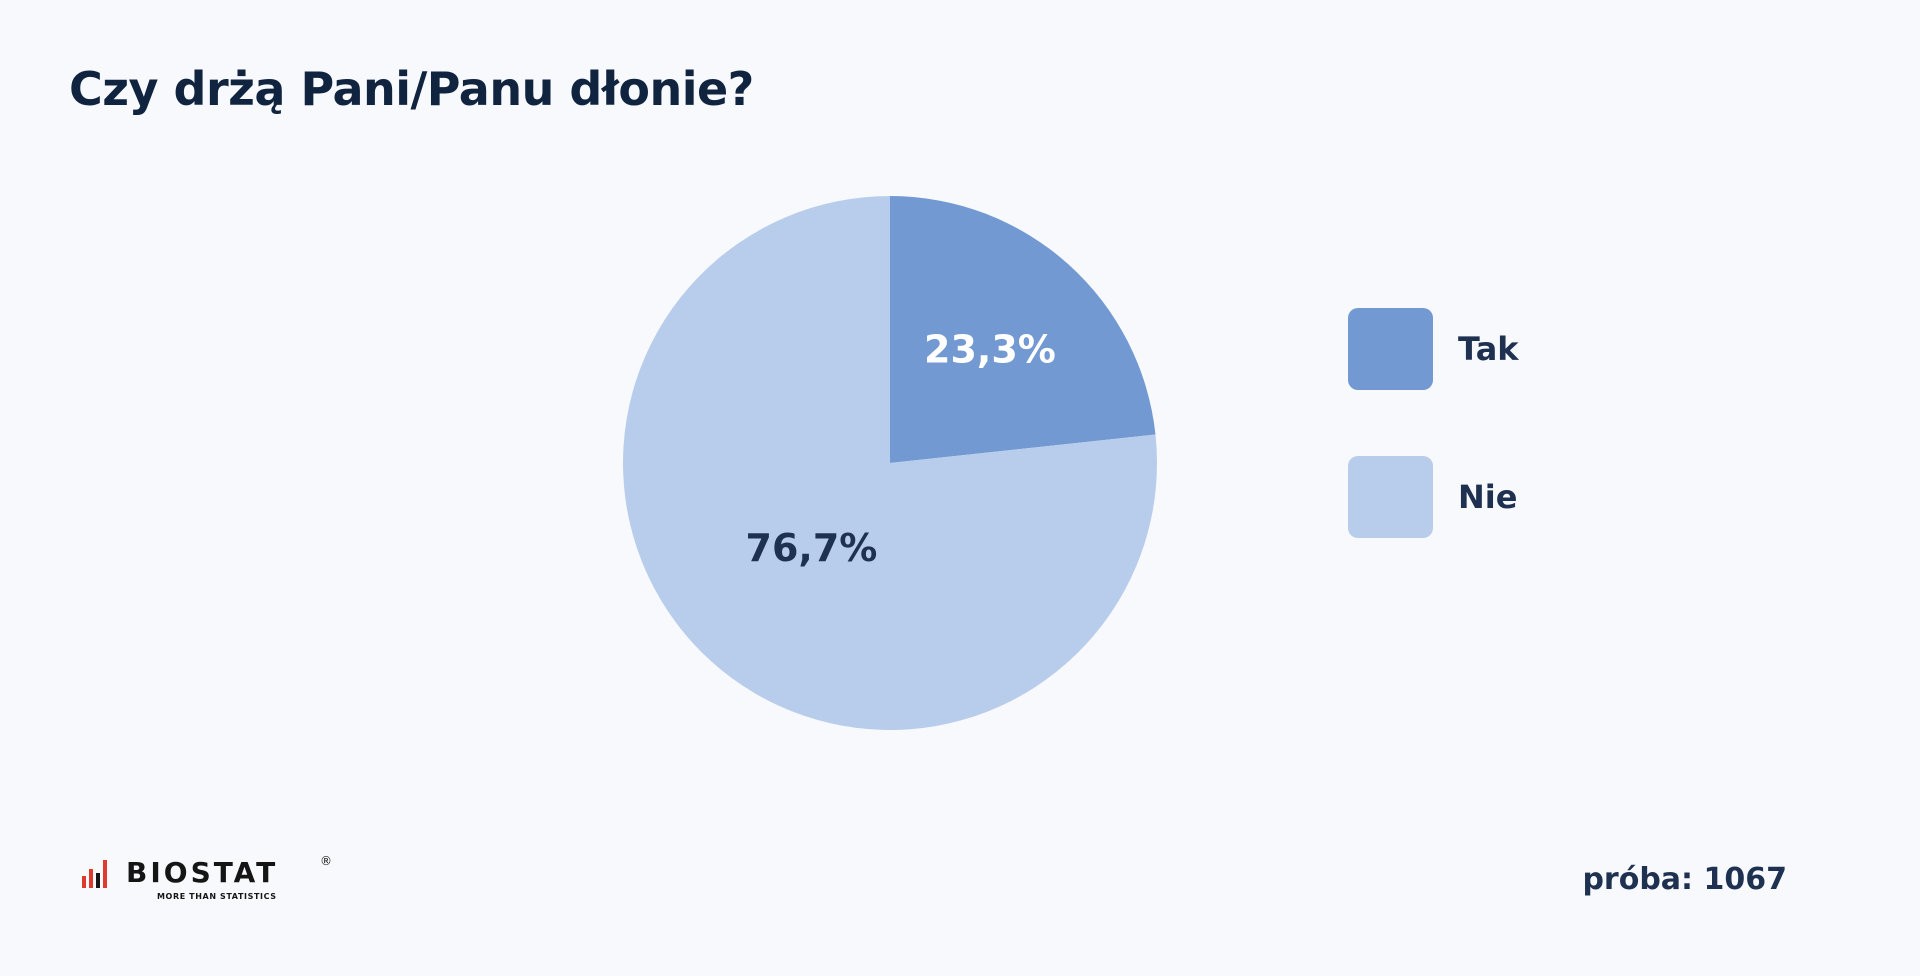 The image size is (1920, 976). I want to click on pie-slice-tak, so click(1023, 329).